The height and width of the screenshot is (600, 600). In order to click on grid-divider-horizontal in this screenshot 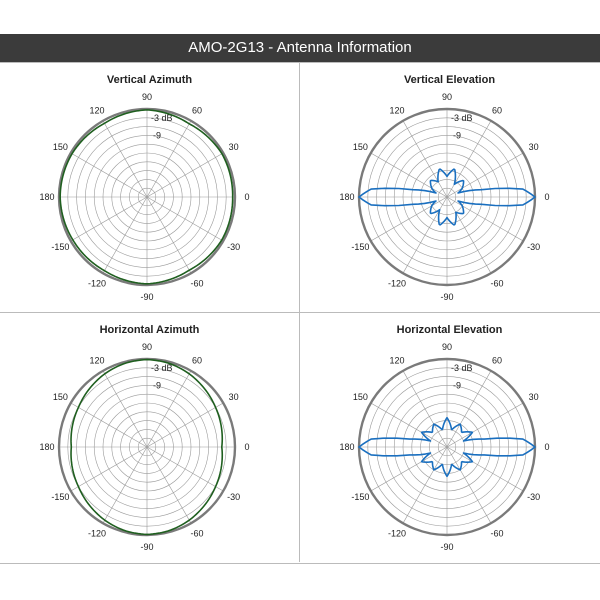, I will do `click(300, 312)`.